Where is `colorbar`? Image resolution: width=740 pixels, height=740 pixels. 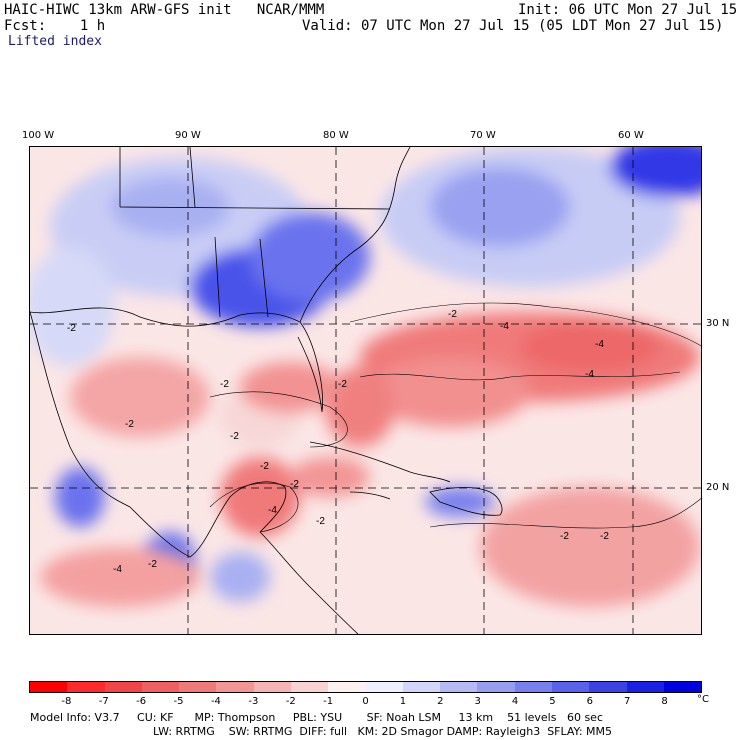
colorbar is located at coordinates (365, 687).